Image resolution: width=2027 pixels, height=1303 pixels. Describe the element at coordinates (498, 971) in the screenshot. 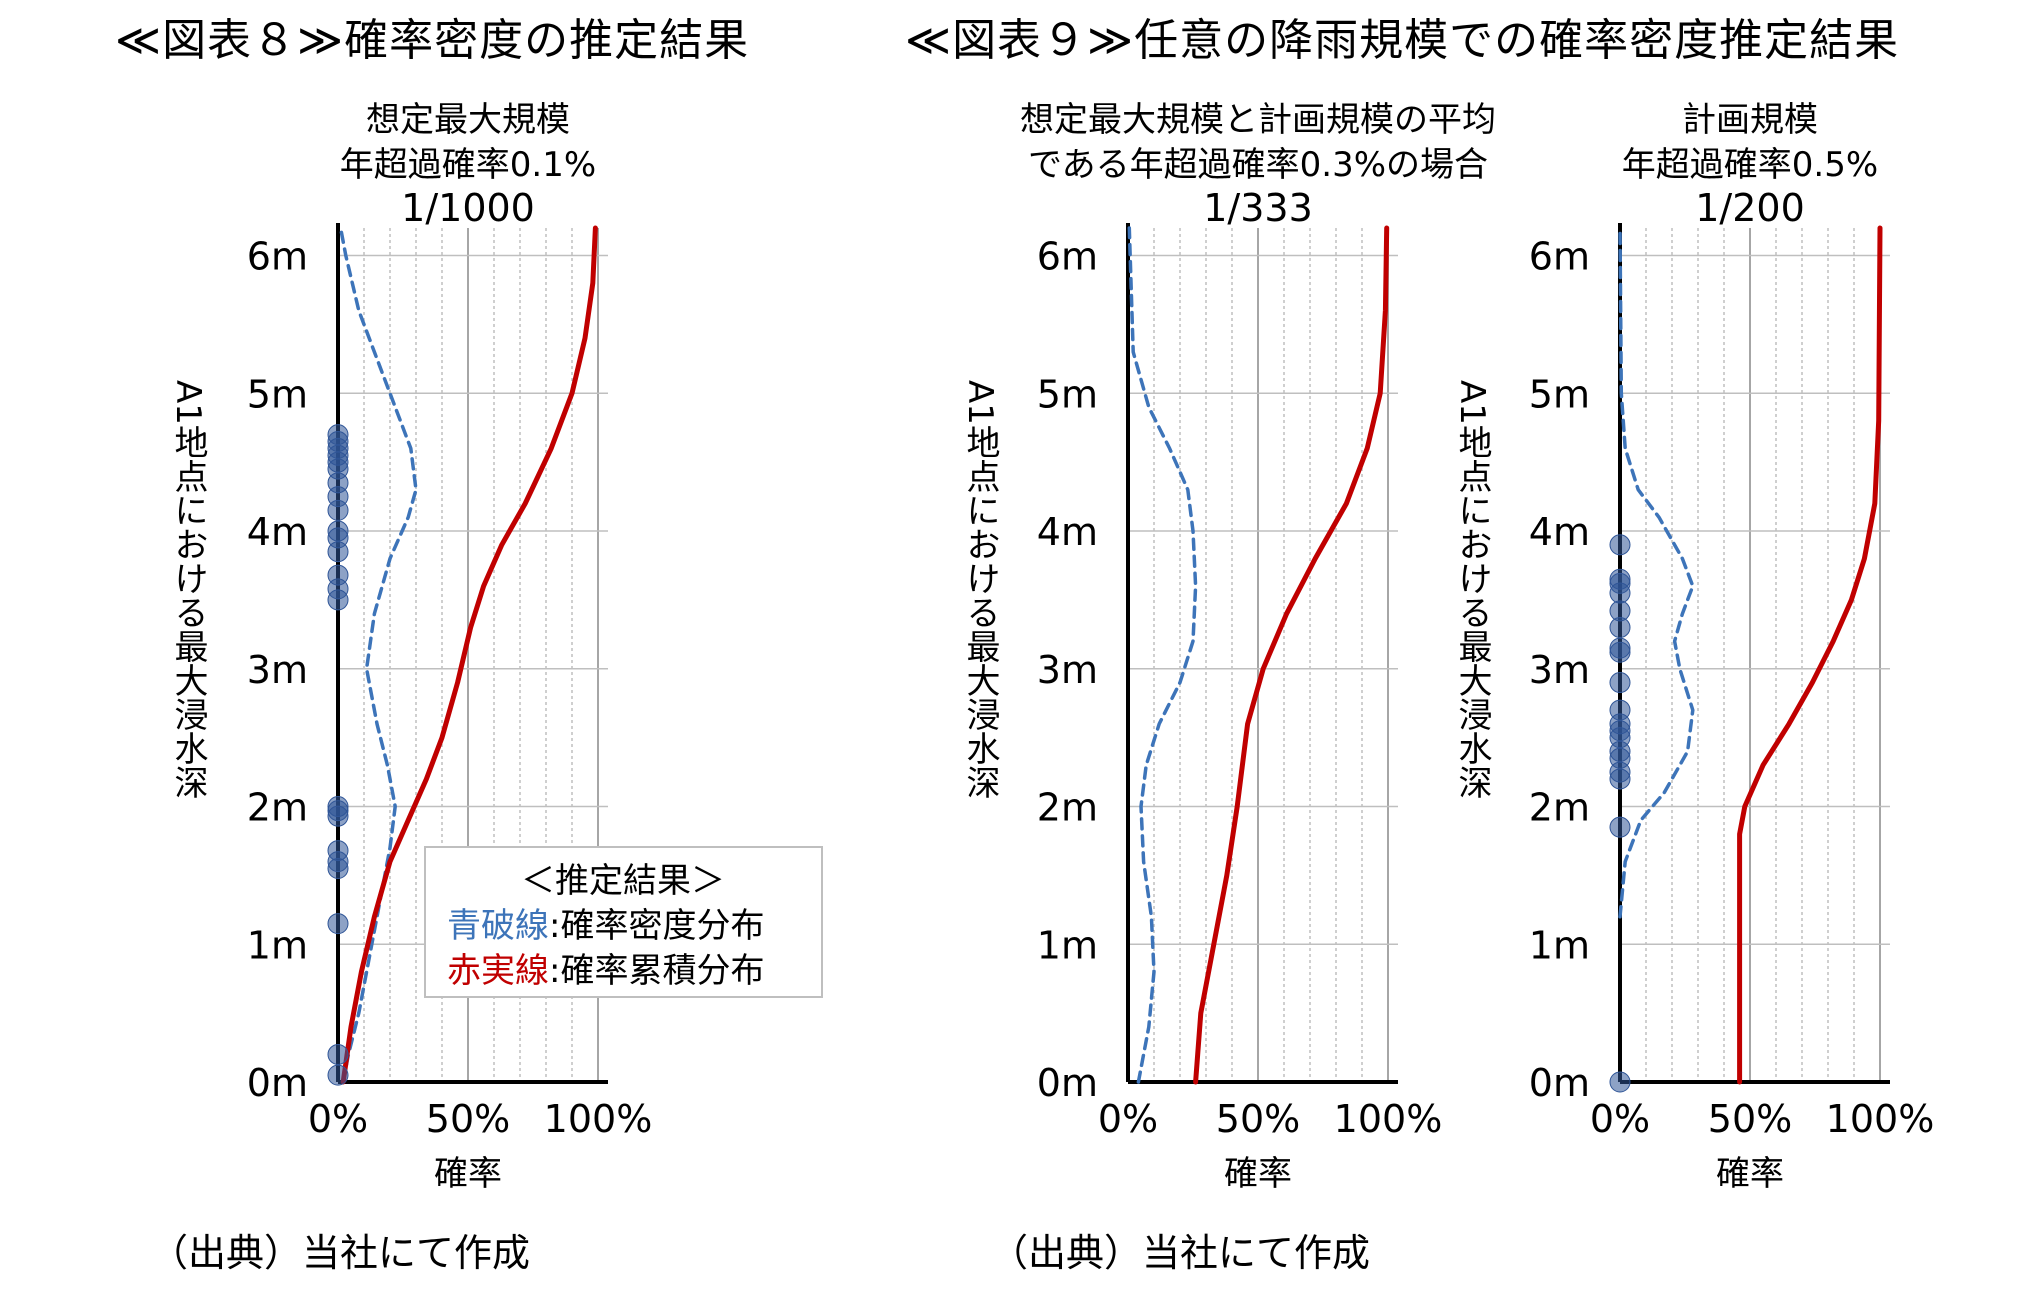

I see `legend-cumulative-name: 赤実線` at that location.